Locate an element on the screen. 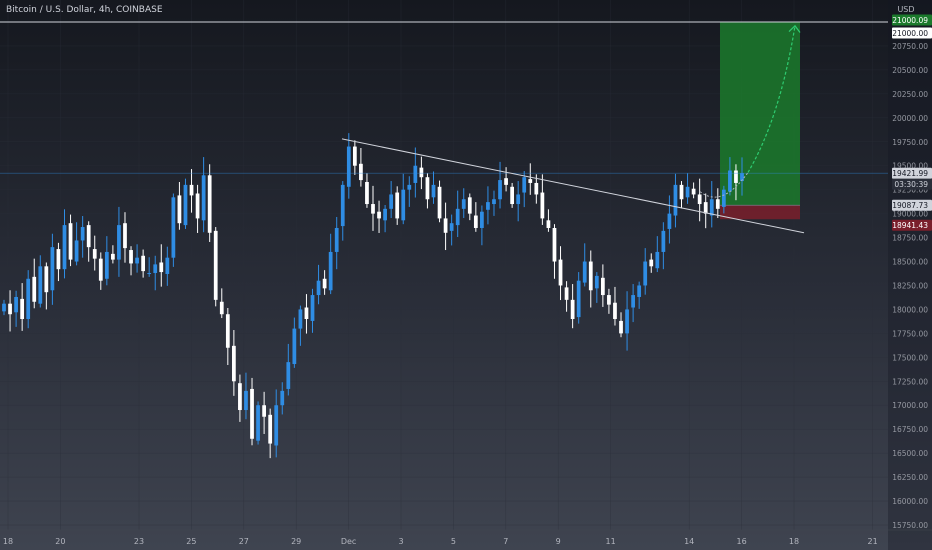 Image resolution: width=932 pixels, height=550 pixels. y-tick-label: 19250.00 is located at coordinates (910, 190).